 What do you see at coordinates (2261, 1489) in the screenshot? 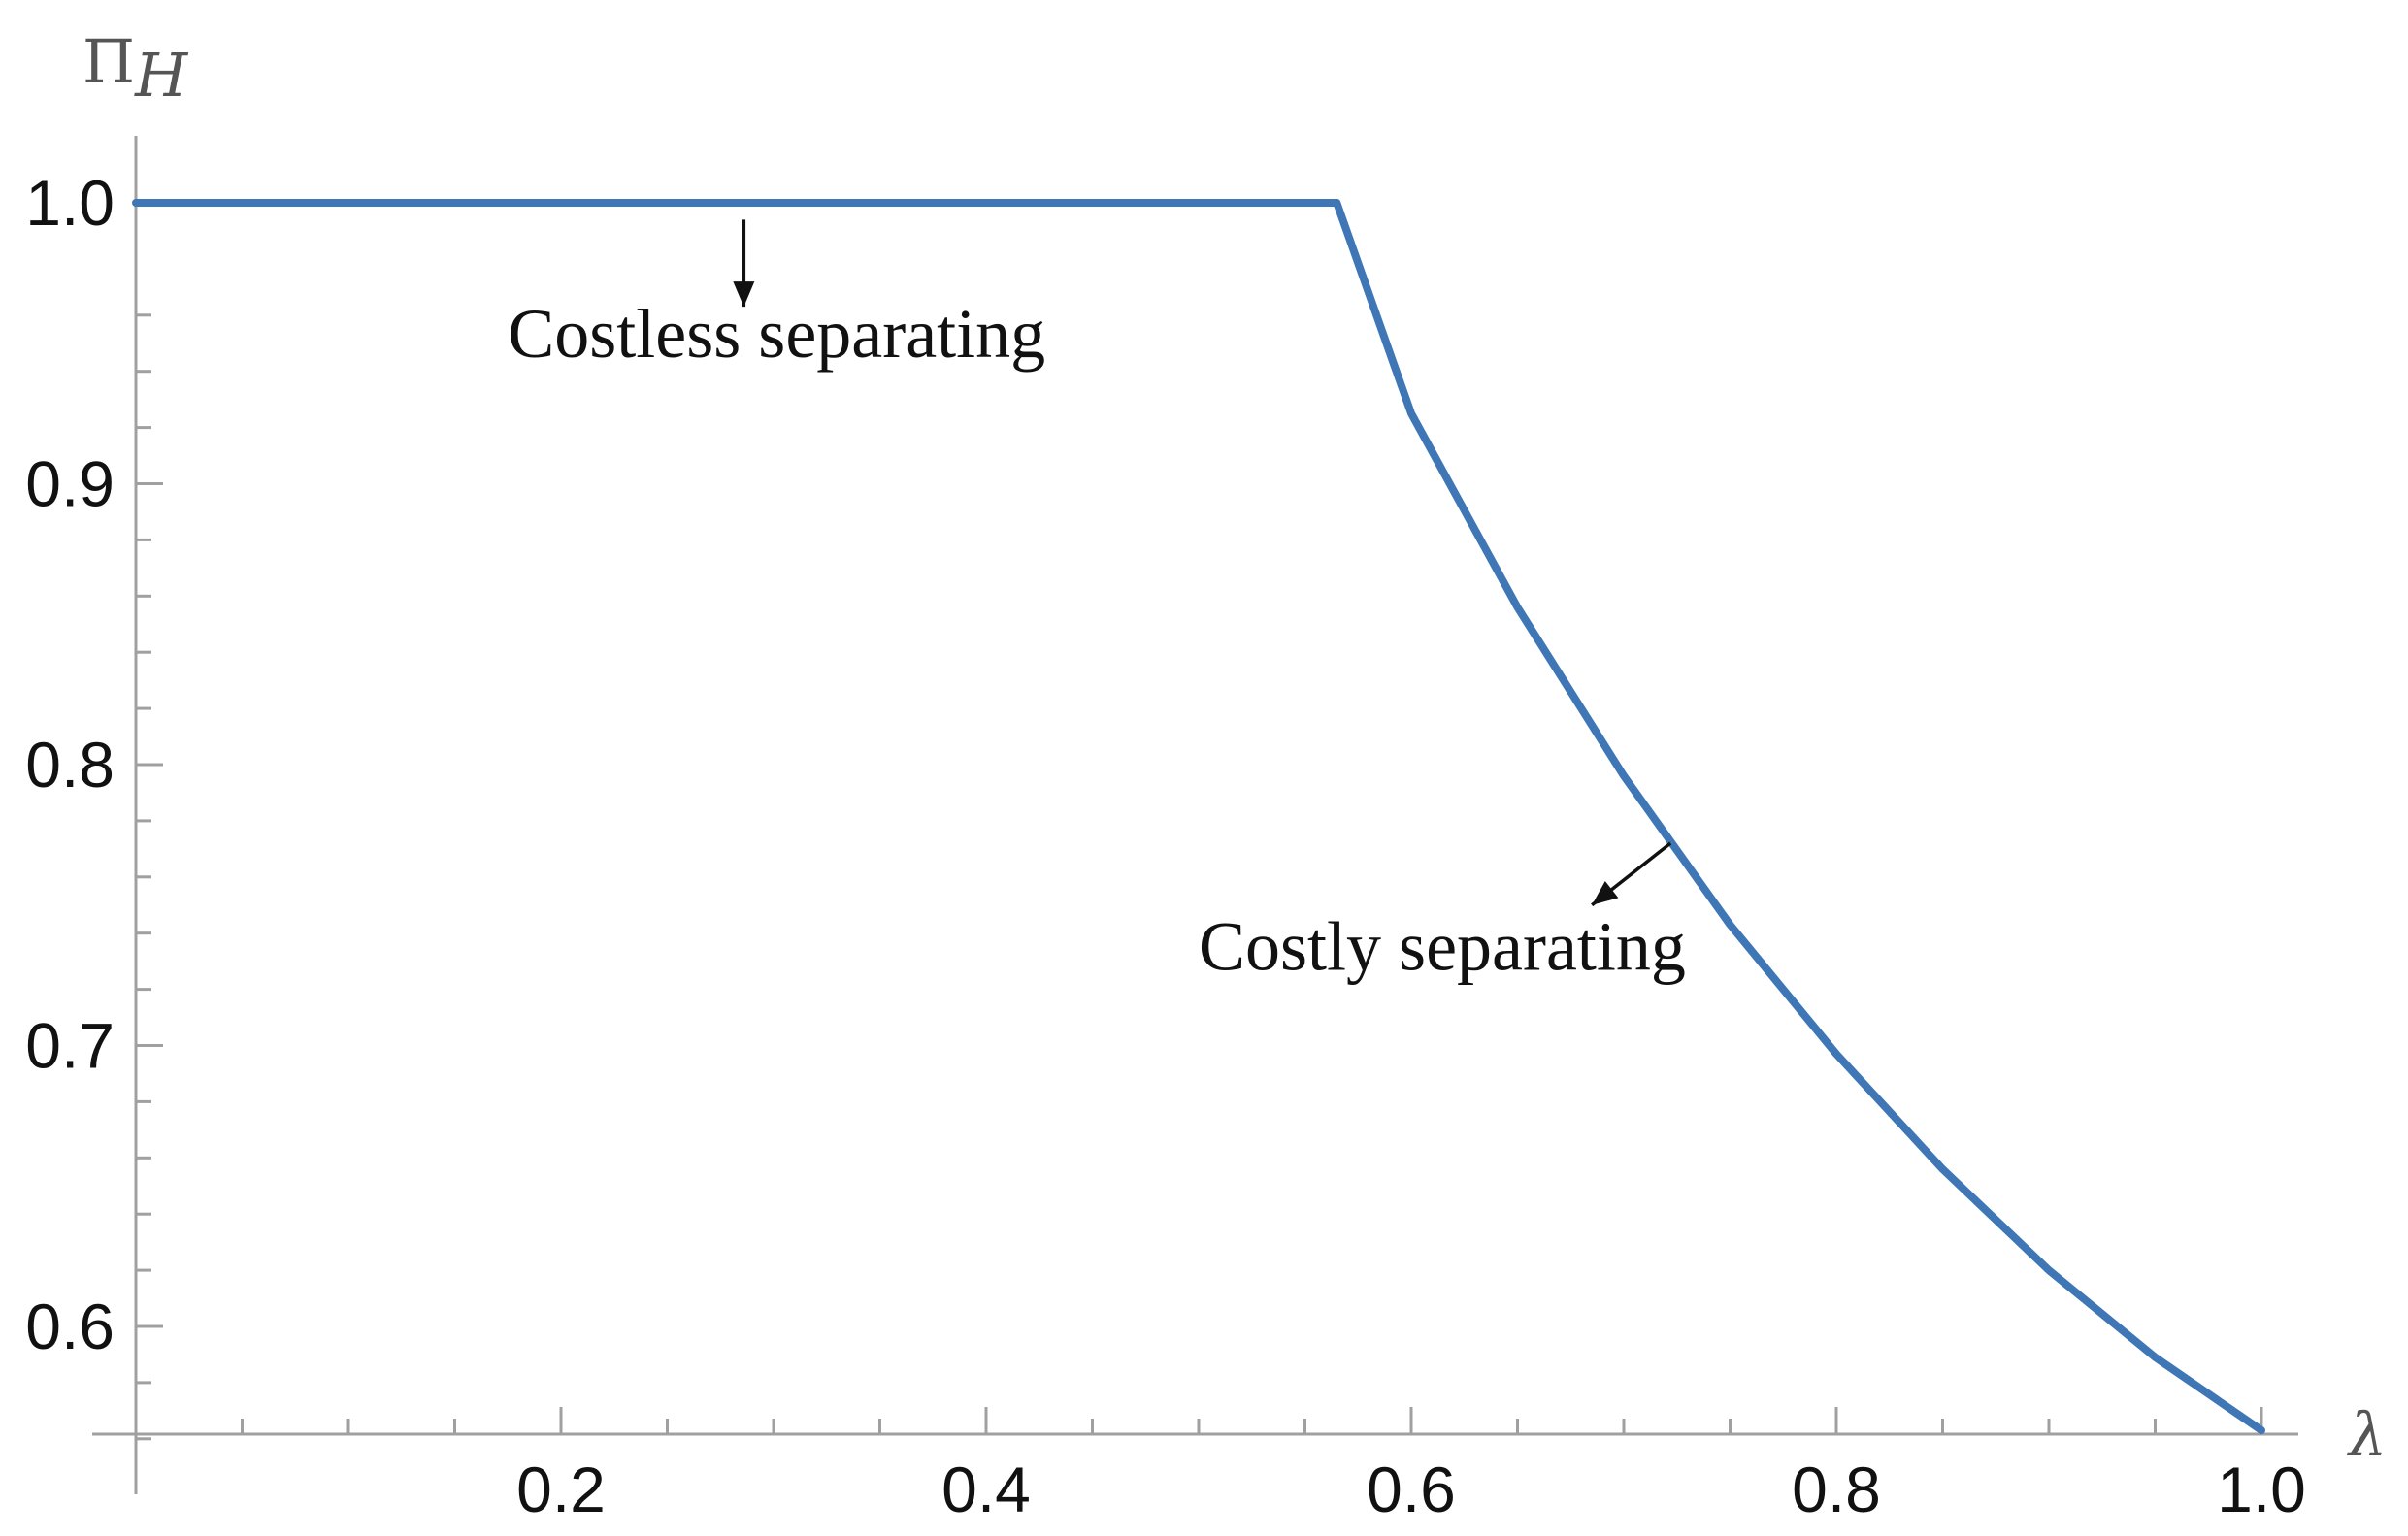
I see `x-tick-label: 1.0` at bounding box center [2261, 1489].